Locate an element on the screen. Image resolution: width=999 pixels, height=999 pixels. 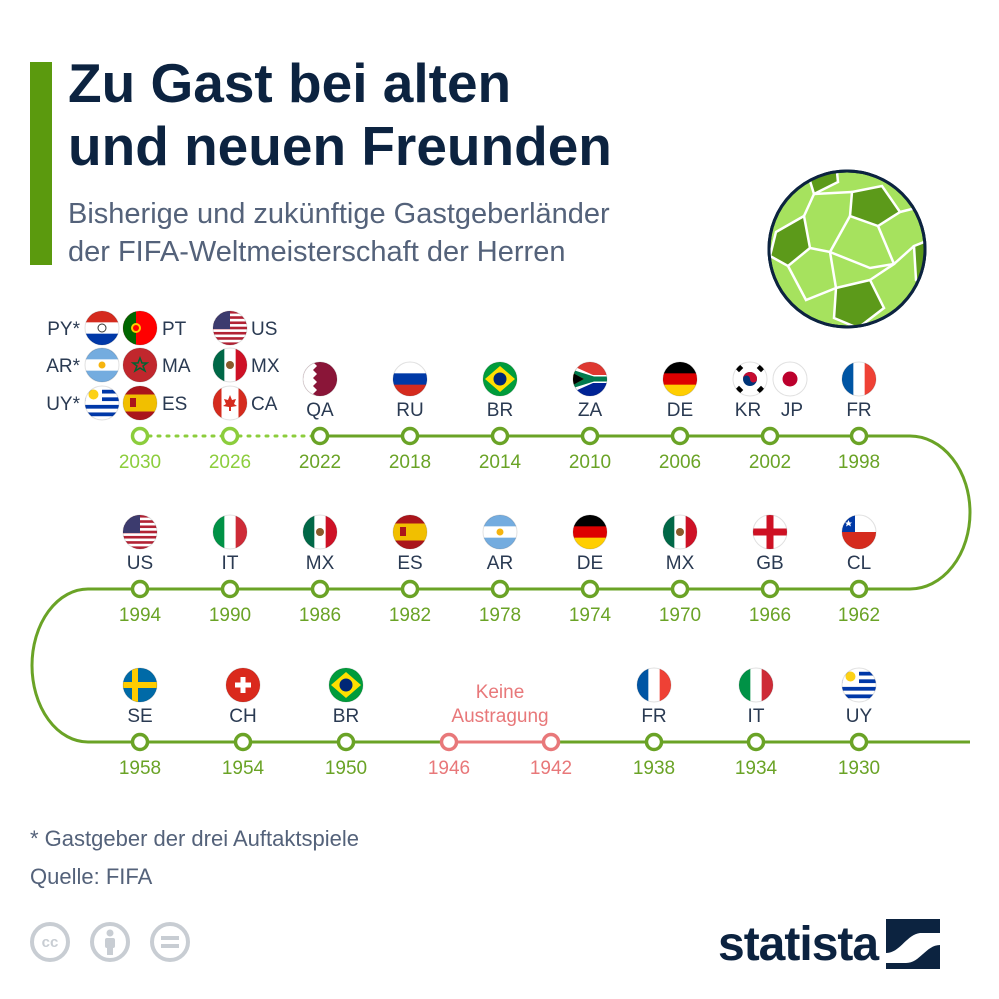
switzerland-flag-icon is located at coordinates (243, 685).